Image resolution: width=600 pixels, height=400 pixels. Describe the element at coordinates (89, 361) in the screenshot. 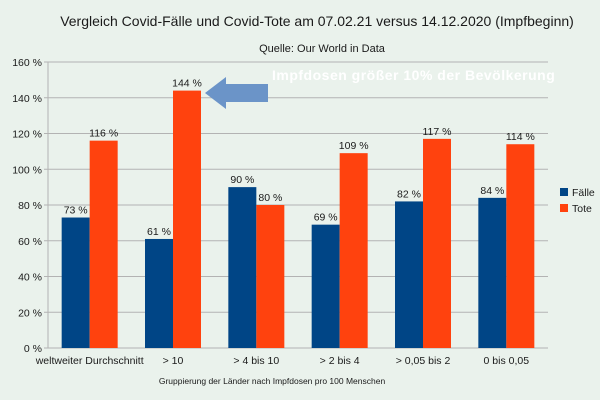

I see `x-tick-label: weltweiter Durchschnitt` at that location.